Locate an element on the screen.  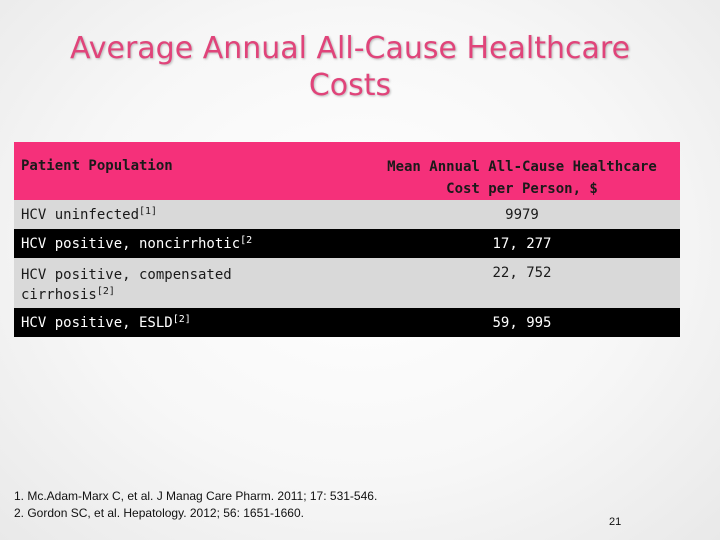
reference-marker: [2 is located at coordinates (246, 240).